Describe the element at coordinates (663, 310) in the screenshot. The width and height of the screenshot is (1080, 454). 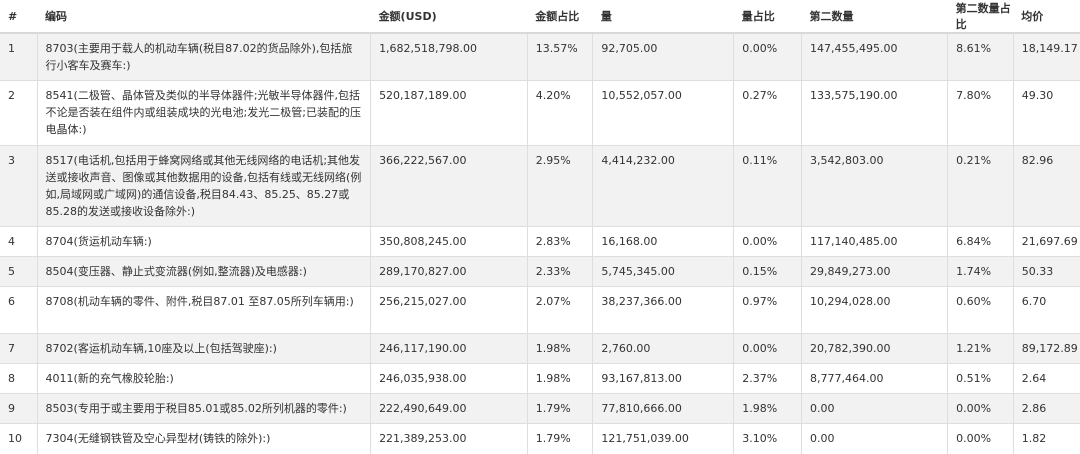
I see `cell-quantity: 38,237,366.00` at that location.